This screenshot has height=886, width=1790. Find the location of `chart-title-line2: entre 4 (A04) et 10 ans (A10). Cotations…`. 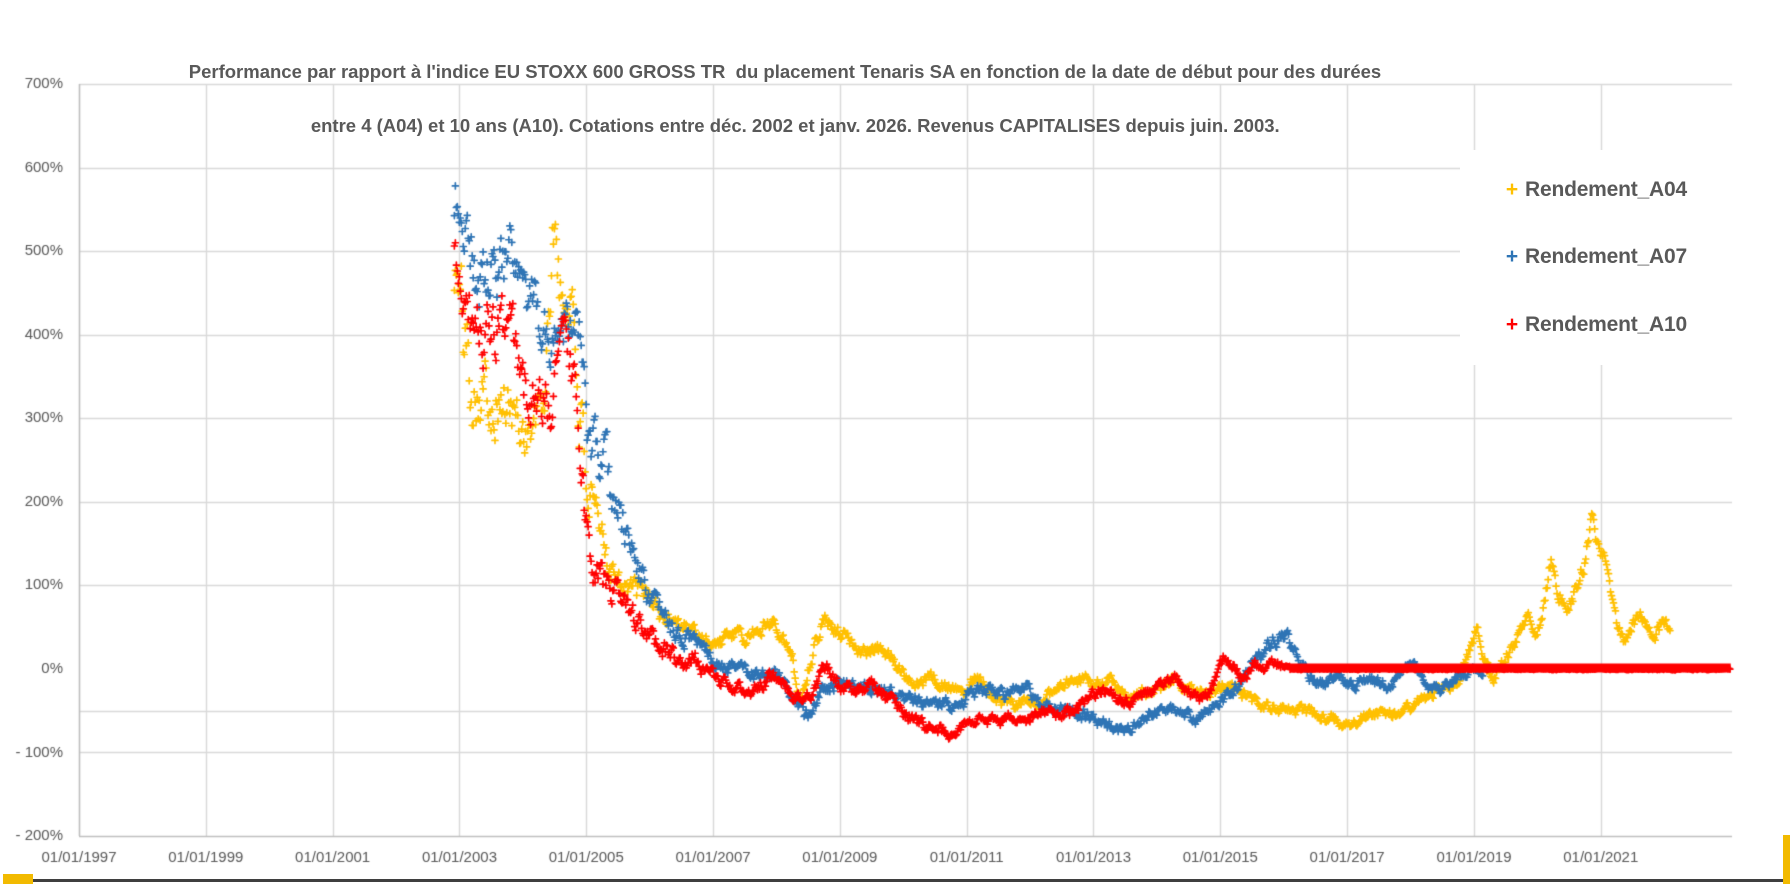

chart-title-line2: entre 4 (A04) et 10 ans (A10). Cotations… is located at coordinates (795, 125).